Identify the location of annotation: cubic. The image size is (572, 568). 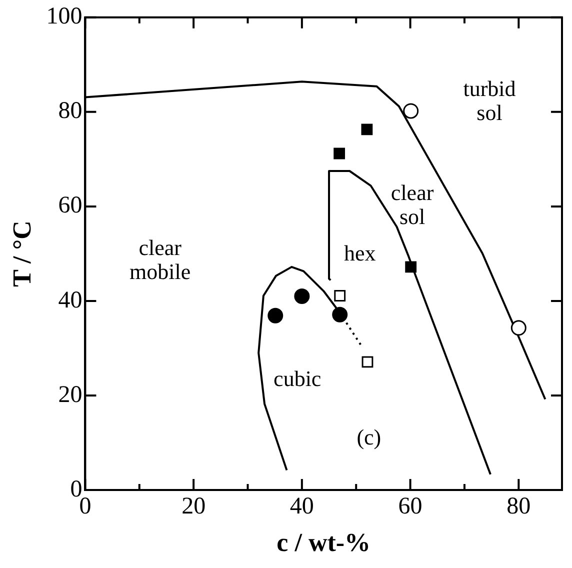
(298, 379).